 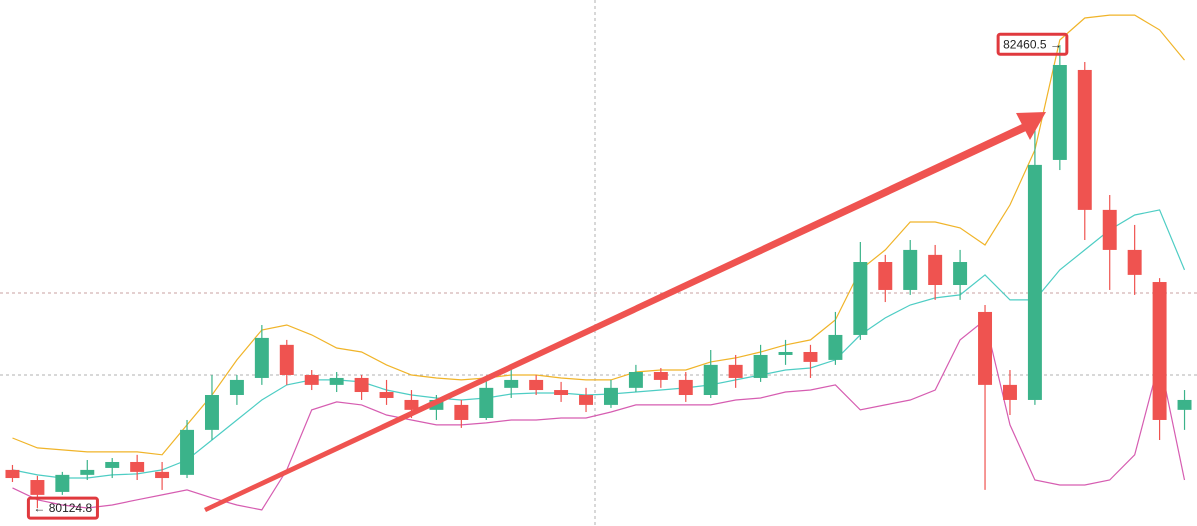 I want to click on high-price-label: 82460.5 →, so click(x=1032, y=44).